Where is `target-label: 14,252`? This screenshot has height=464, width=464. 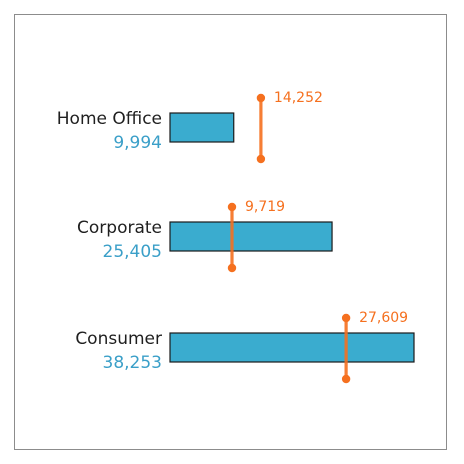 target-label: 14,252 is located at coordinates (298, 98).